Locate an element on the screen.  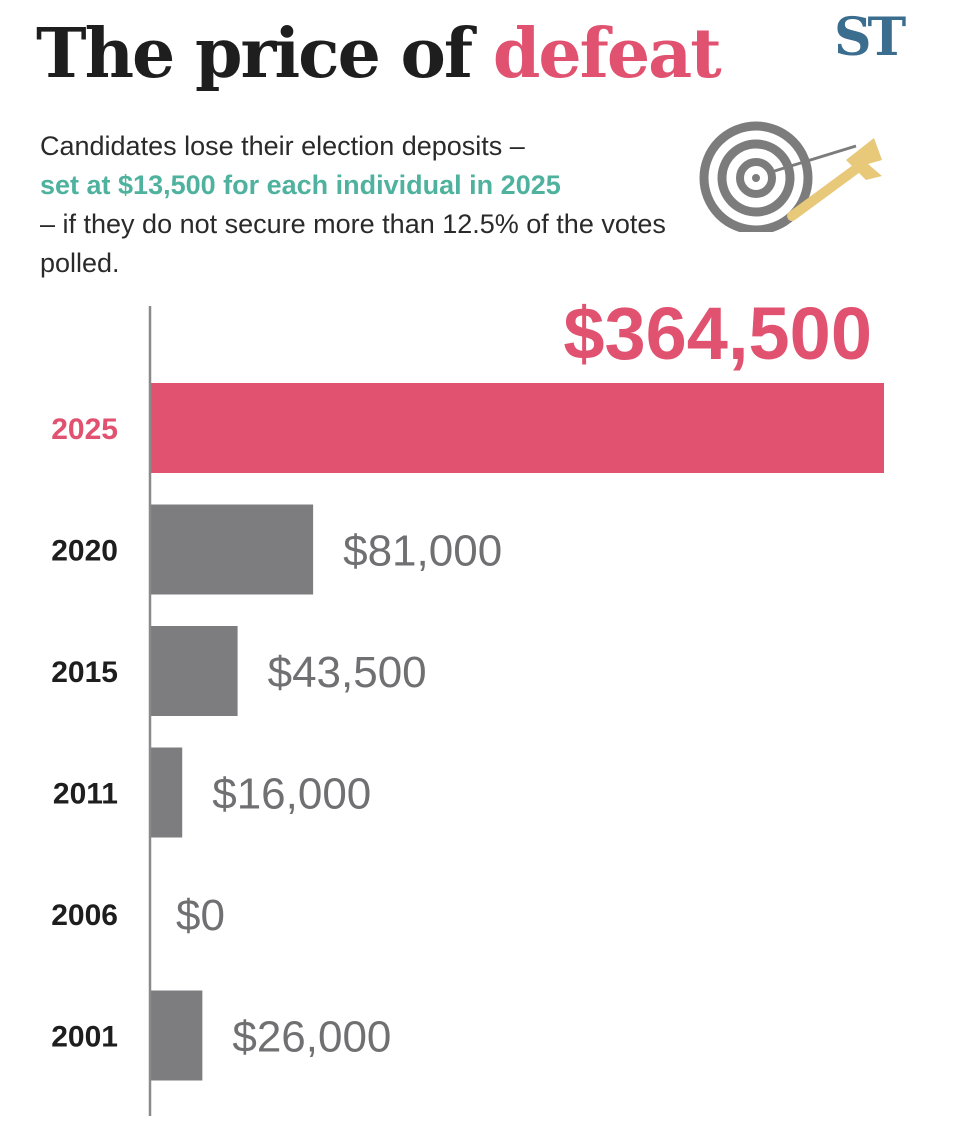
value-label-2011: $16,000 is located at coordinates (291, 794).